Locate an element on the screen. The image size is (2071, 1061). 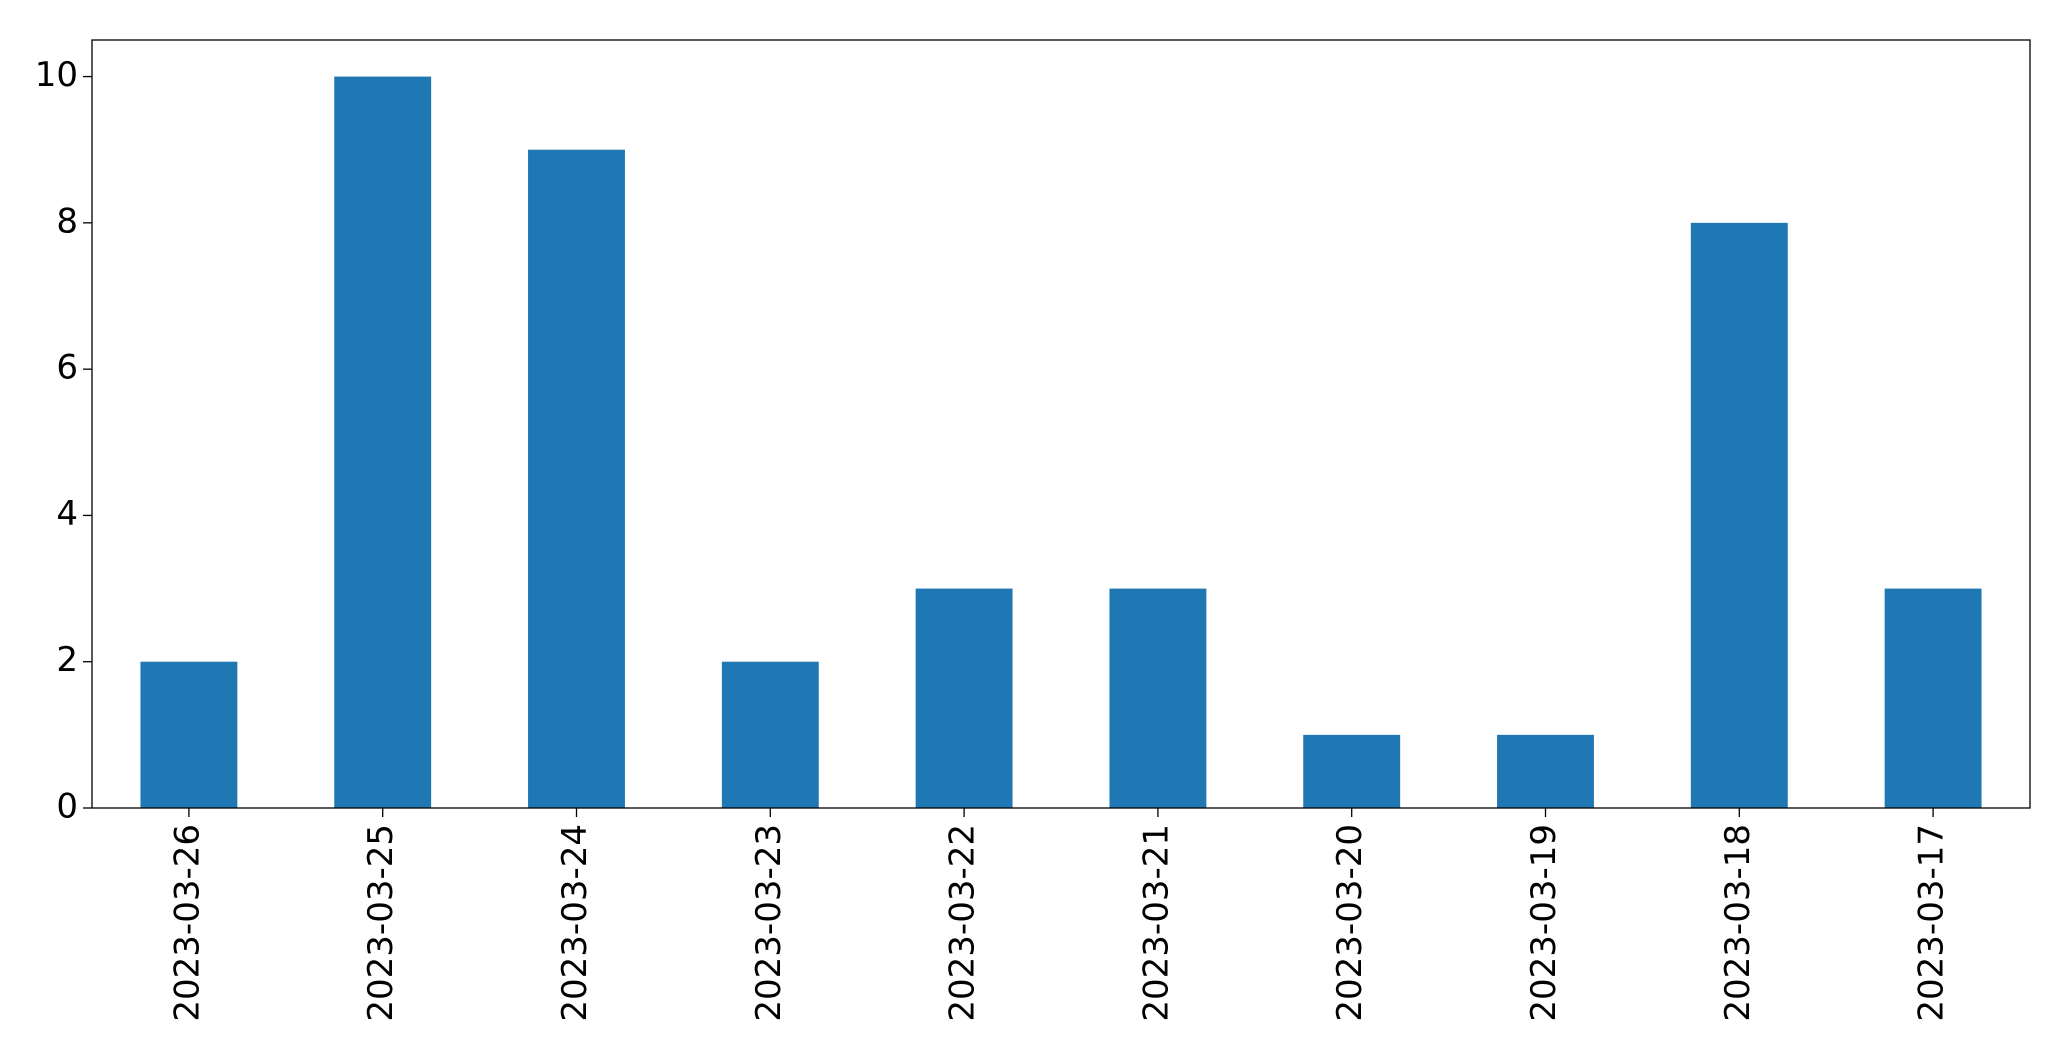
x-tick-label: 2023-03-26 is located at coordinates (187, 923).